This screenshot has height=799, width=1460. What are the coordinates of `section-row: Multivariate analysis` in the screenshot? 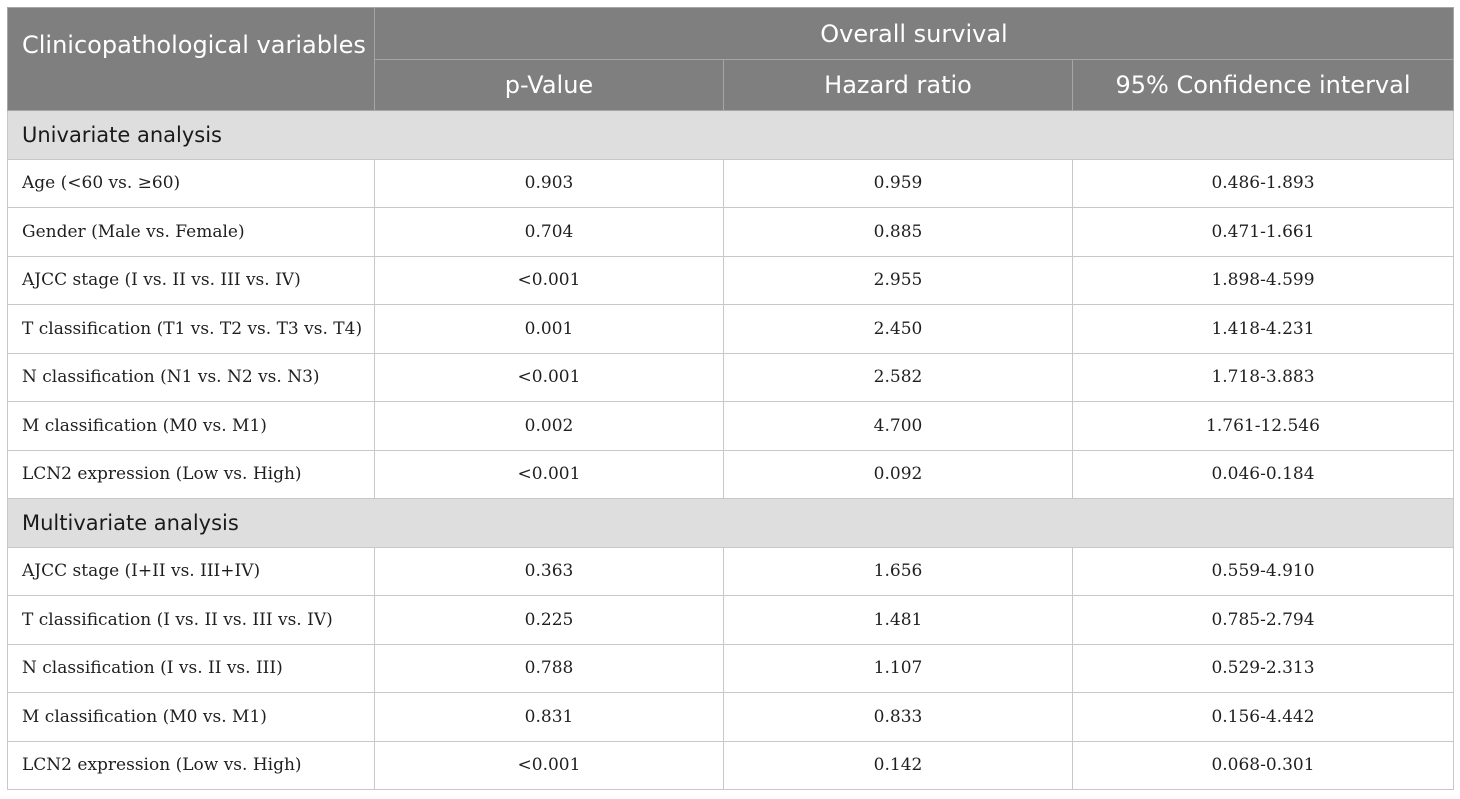 It's located at (730, 523).